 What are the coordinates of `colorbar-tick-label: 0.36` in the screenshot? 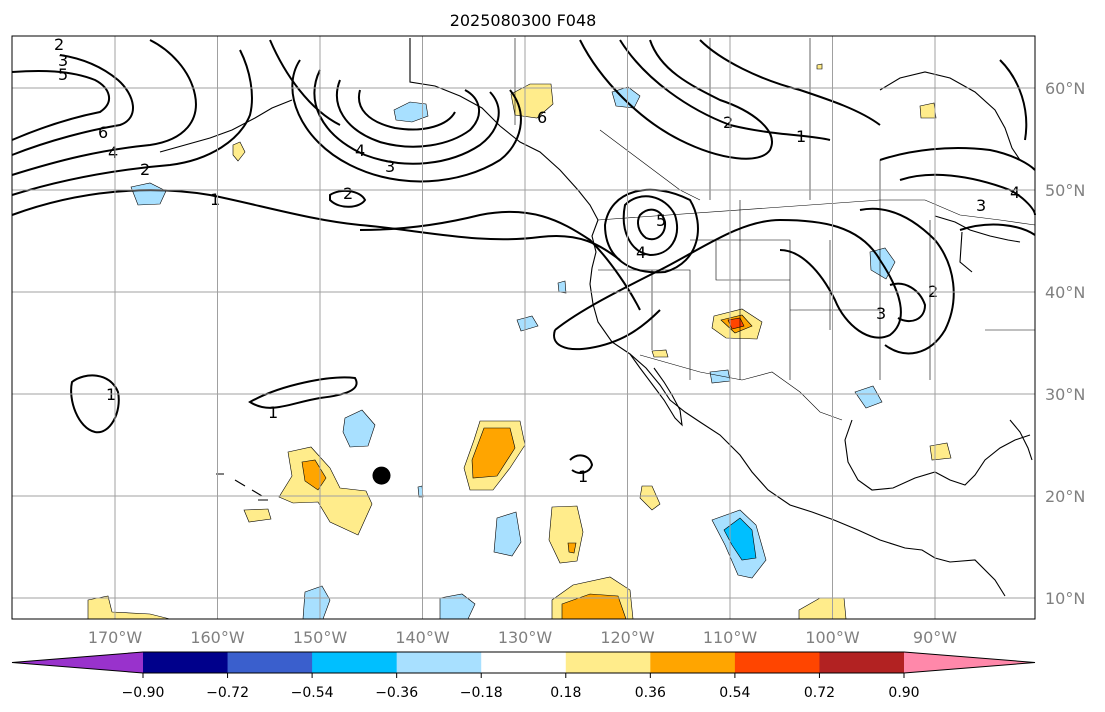 It's located at (650, 693).